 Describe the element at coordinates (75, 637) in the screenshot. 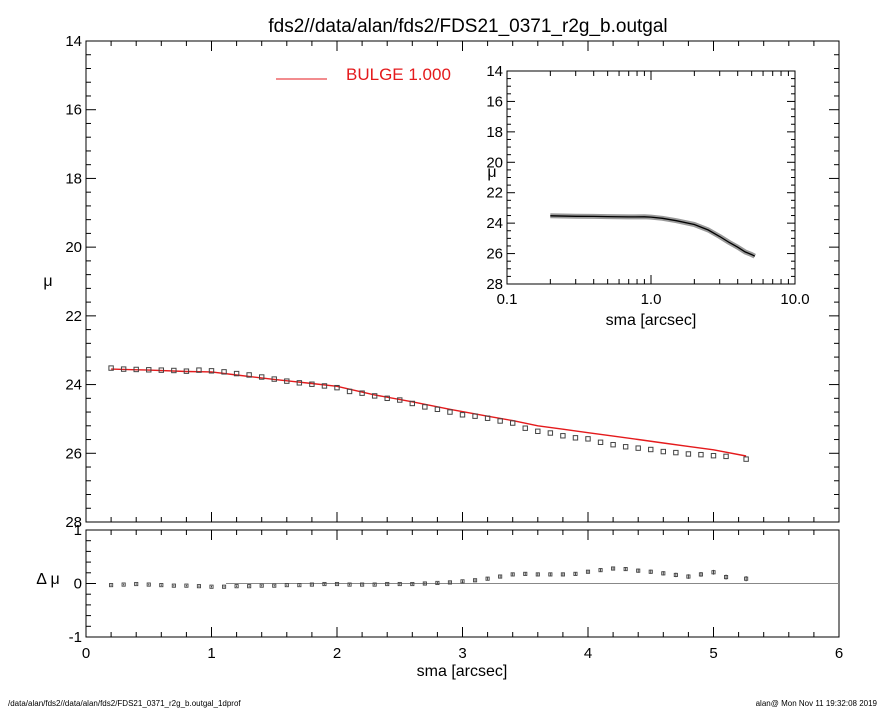

I see `residual-y-tick-label: -1` at that location.